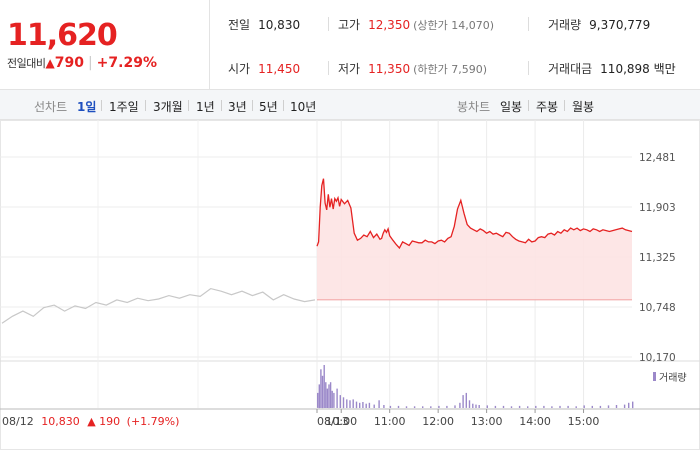  What do you see at coordinates (450, 69) in the screenshot?
I see `lower-limit: (하한가 7,590)` at bounding box center [450, 69].